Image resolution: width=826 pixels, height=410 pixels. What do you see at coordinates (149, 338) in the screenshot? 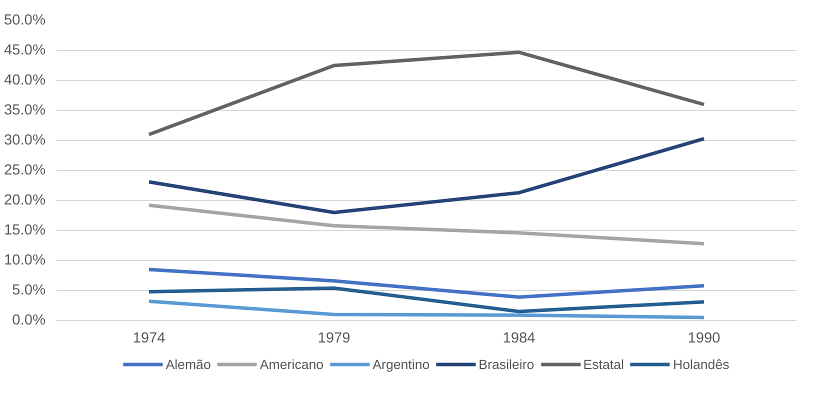
I see `x-tick-label: 1974` at bounding box center [149, 338].